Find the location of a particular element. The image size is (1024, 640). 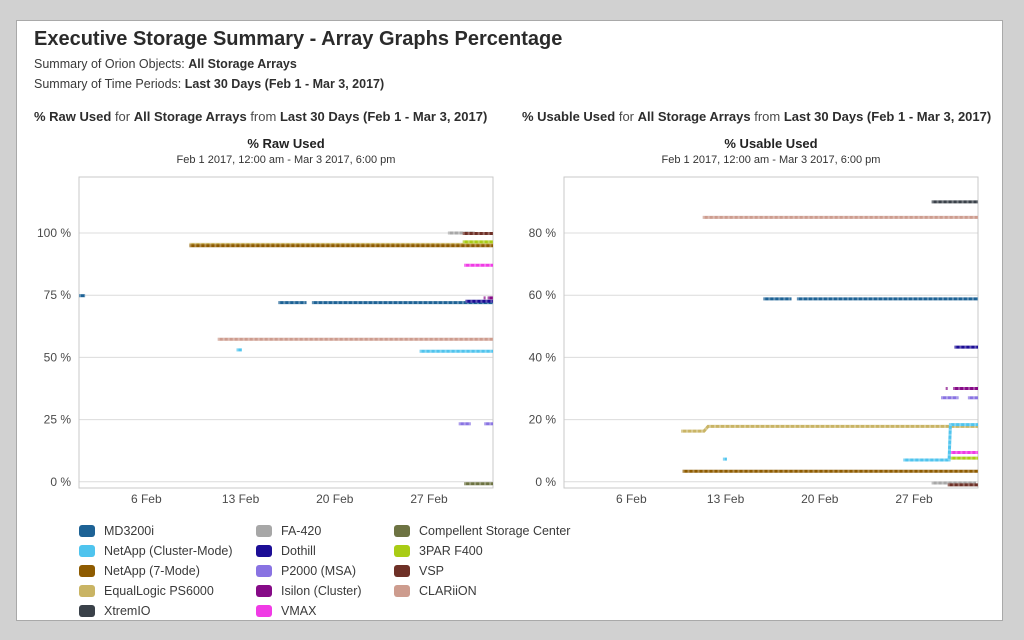

orion-objects-label: Summary of Orion Objects: is located at coordinates (109, 64).